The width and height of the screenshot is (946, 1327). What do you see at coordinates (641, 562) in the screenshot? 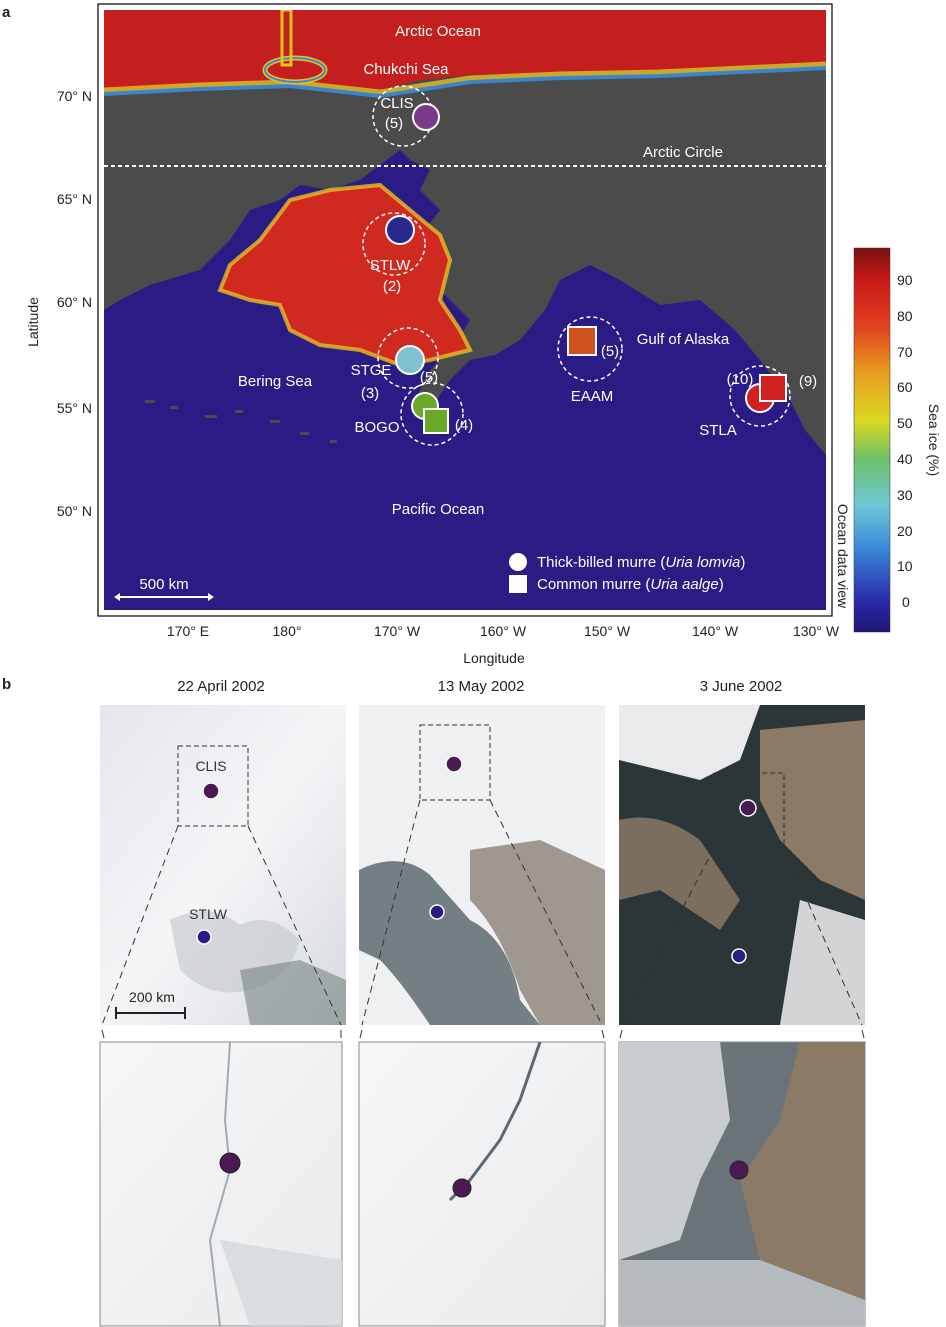
I see `legend-thick-billed: Thick-billed murre (Uria lomvia)` at bounding box center [641, 562].